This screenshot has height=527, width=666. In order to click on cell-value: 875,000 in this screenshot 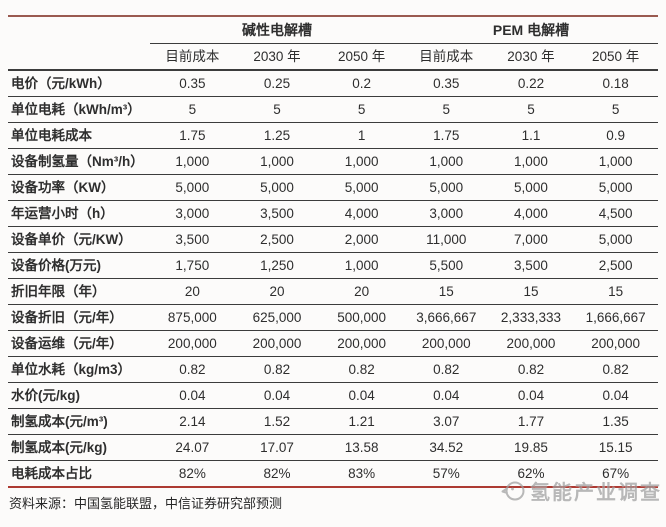, I will do `click(192, 317)`.